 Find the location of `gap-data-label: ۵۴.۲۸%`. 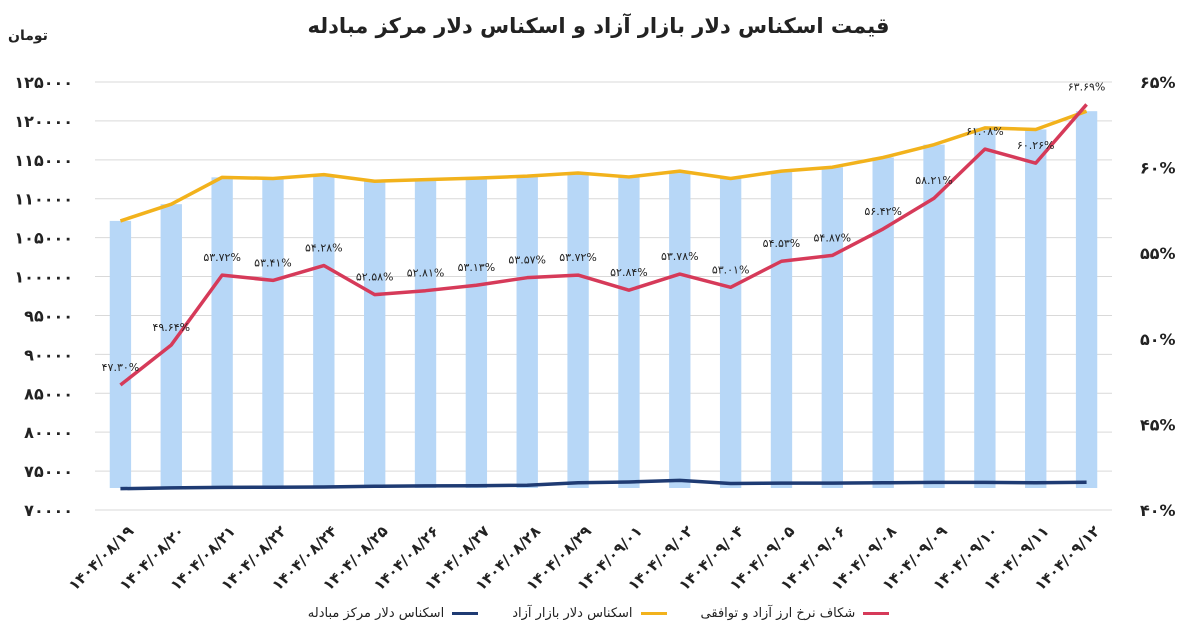

gap-data-label: ۵۴.۲۸% is located at coordinates (324, 248).